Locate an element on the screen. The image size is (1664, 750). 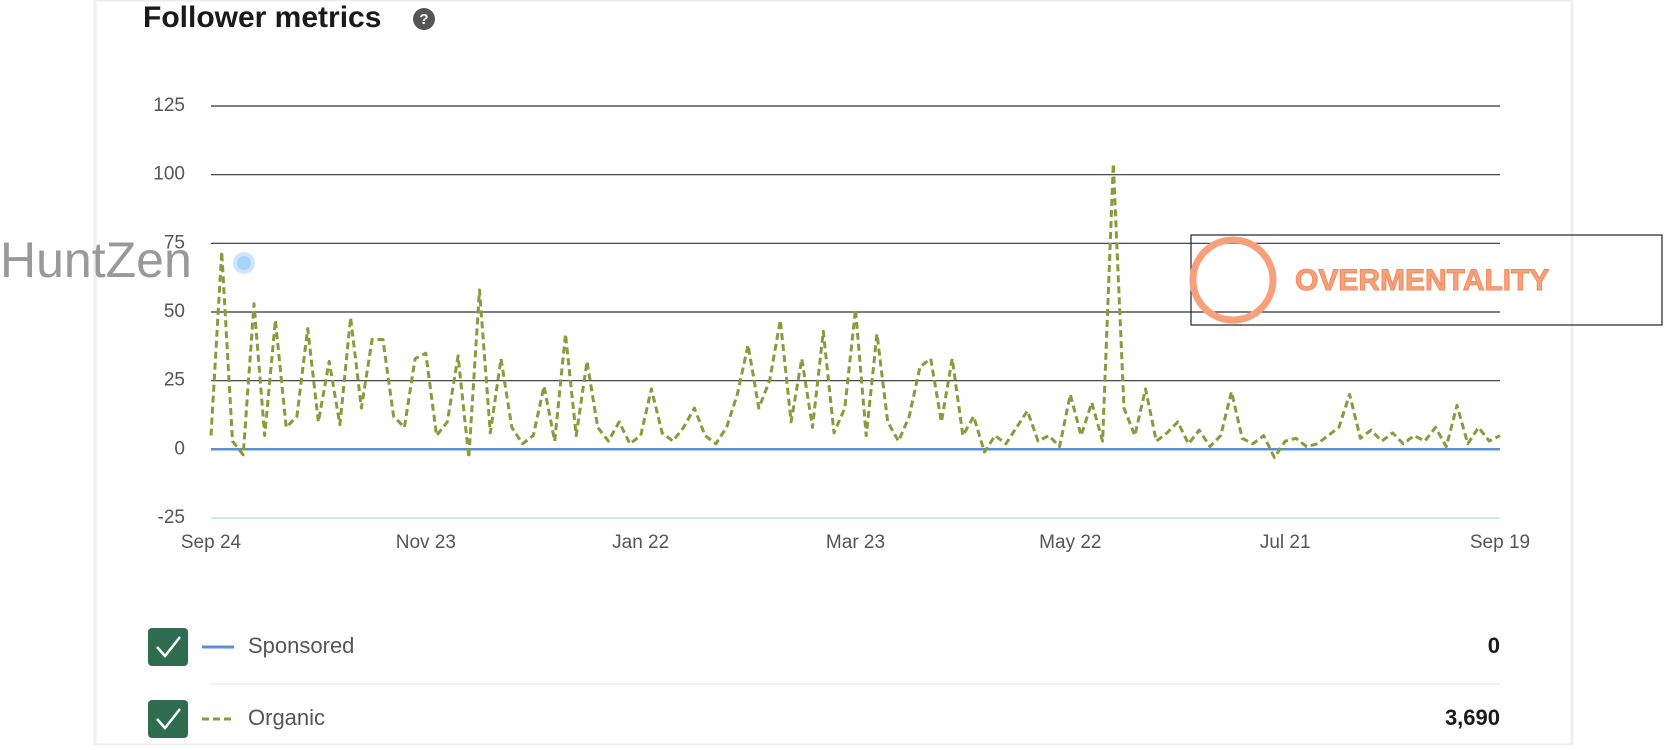
legend-label: Sponsored is located at coordinates (301, 645).